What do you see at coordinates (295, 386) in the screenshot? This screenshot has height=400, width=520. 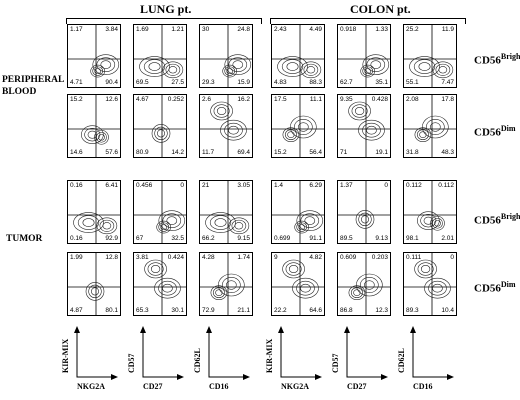 I see `x-axis-label: NKG2A` at bounding box center [295, 386].